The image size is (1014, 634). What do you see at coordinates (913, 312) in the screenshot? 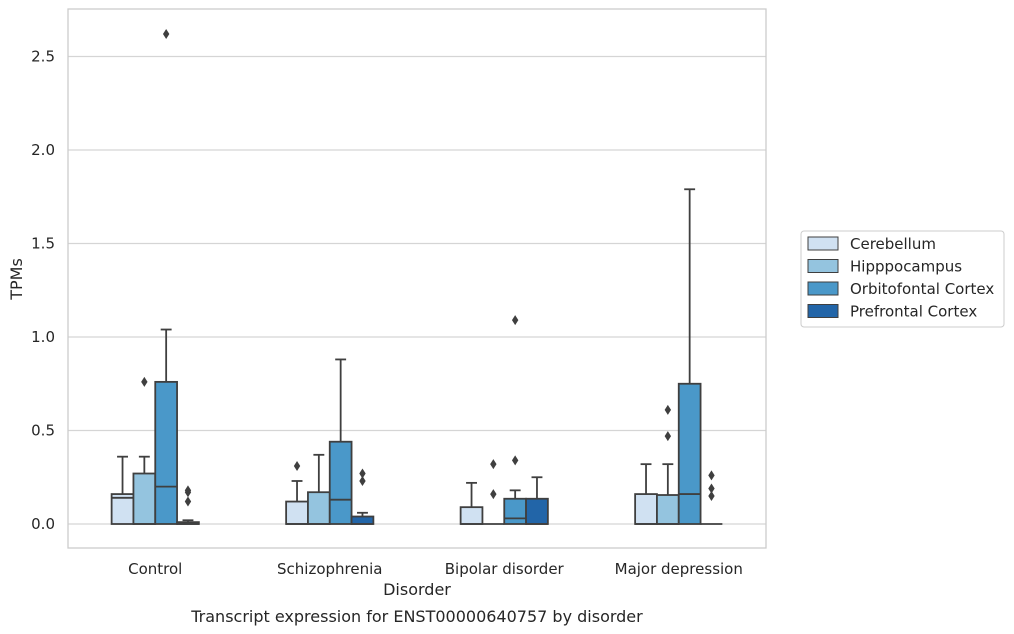
I see `legend-label: Prefrontal Cortex` at bounding box center [913, 312].